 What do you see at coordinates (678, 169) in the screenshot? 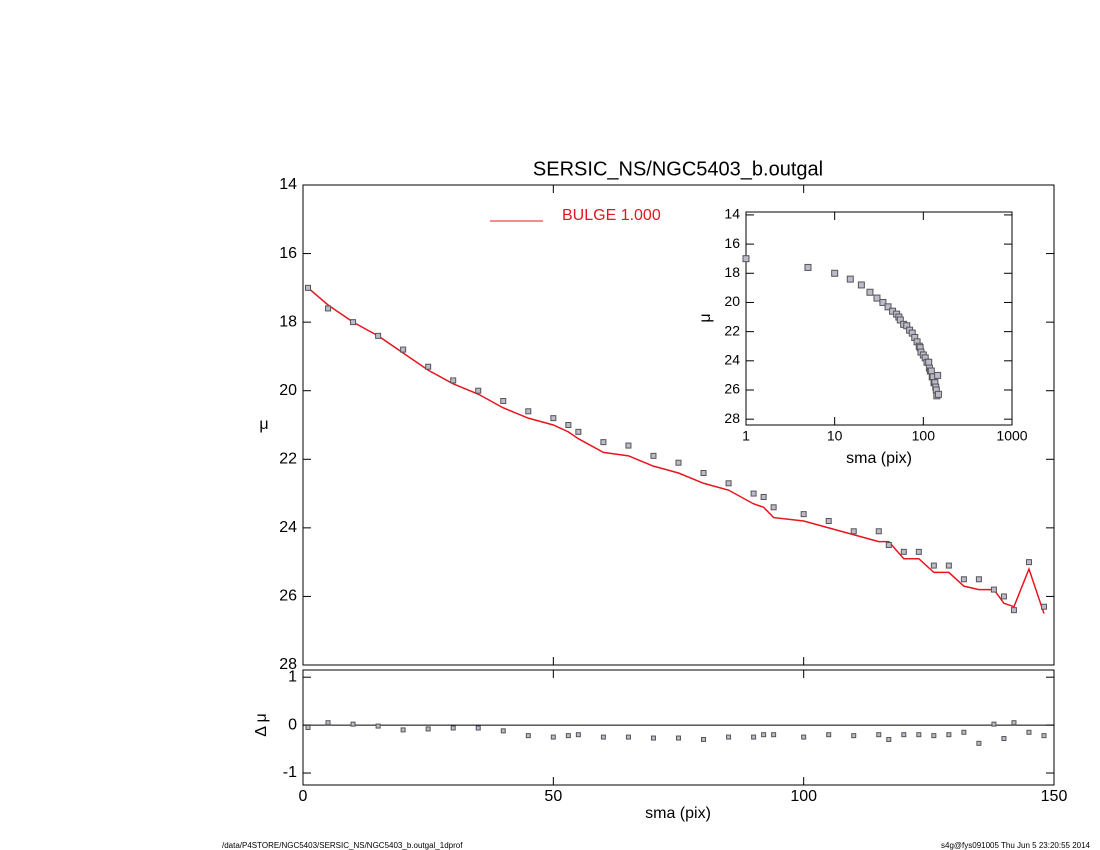
I see `chart-title: SERSIC_NS/NGC5403_b.outgal` at bounding box center [678, 169].